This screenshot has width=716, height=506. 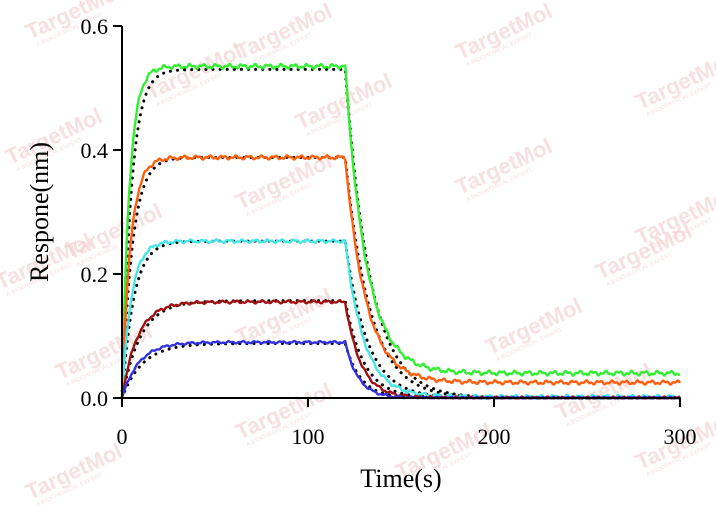 I want to click on y-tick-label: 0.6, so click(x=95, y=26).